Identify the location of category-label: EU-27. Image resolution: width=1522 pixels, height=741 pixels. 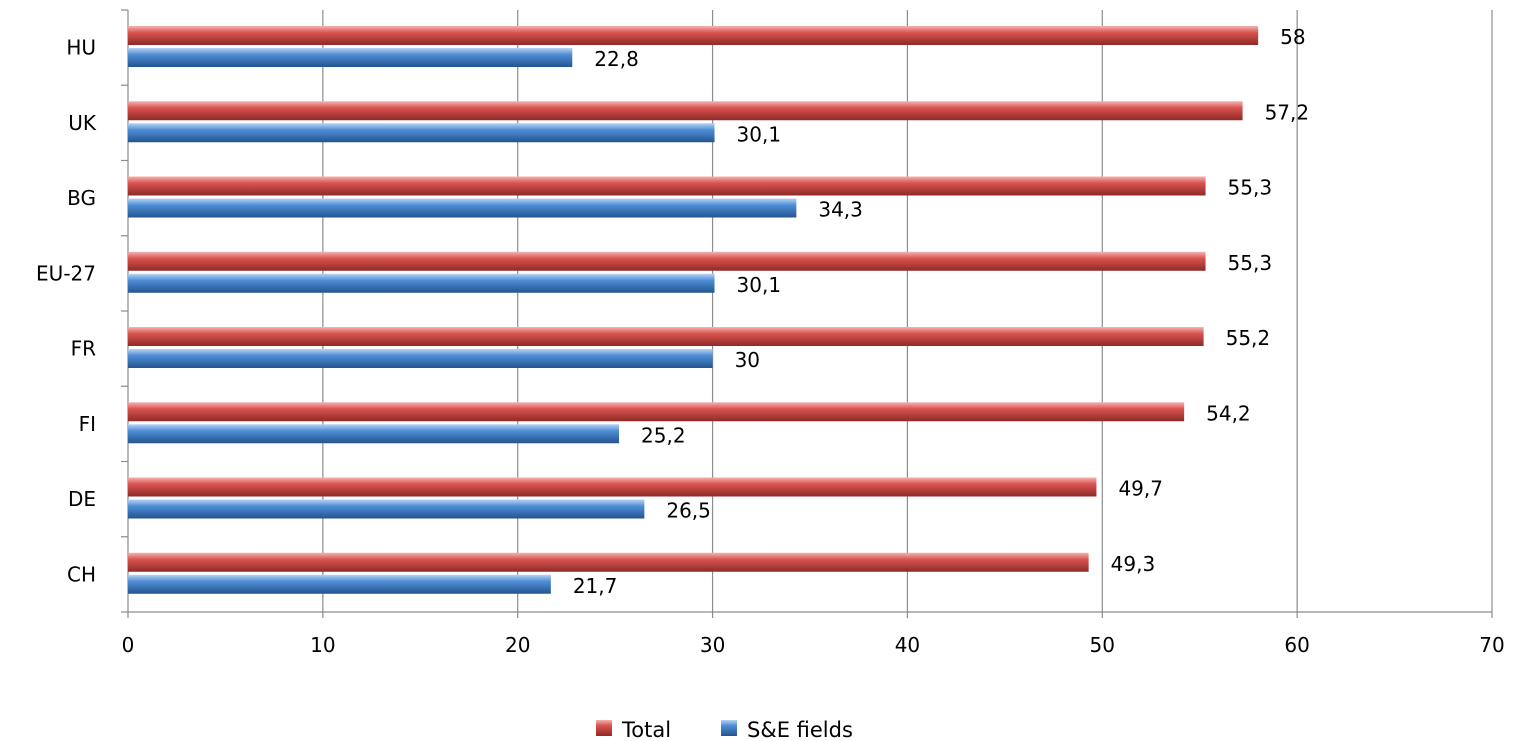
(66, 273).